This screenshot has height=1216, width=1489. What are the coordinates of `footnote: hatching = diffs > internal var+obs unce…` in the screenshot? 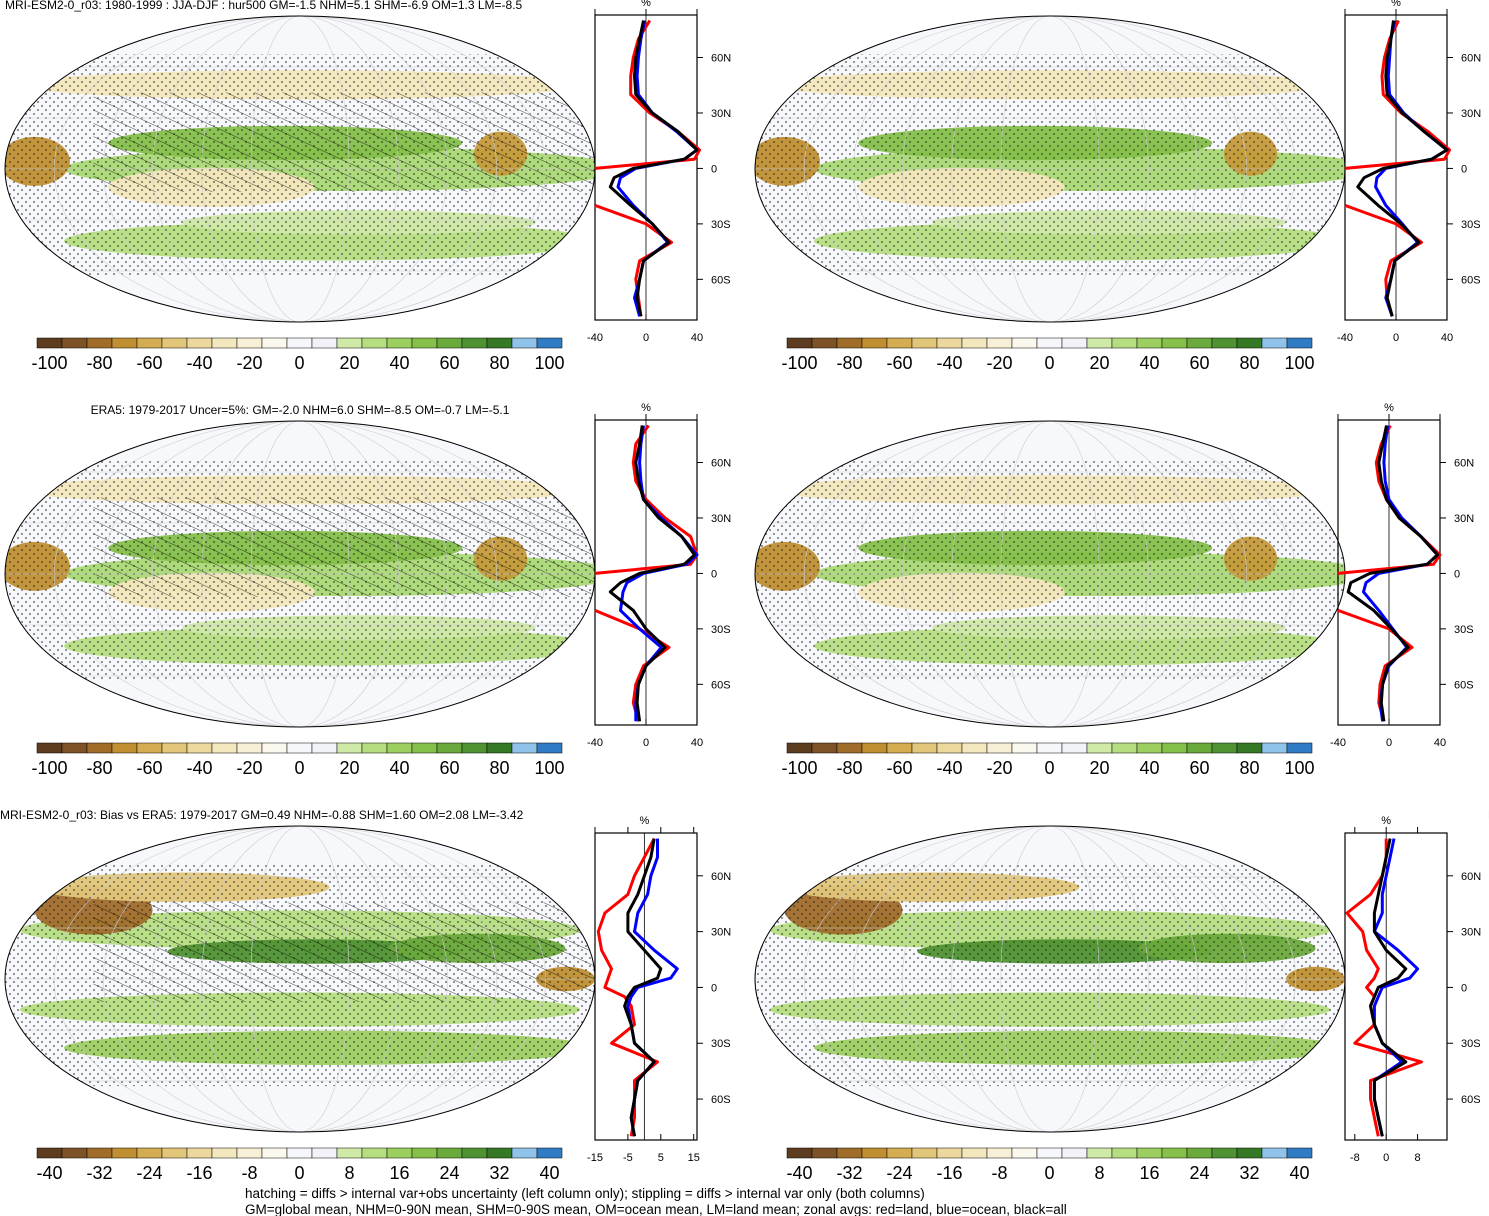 It's located at (585, 1193).